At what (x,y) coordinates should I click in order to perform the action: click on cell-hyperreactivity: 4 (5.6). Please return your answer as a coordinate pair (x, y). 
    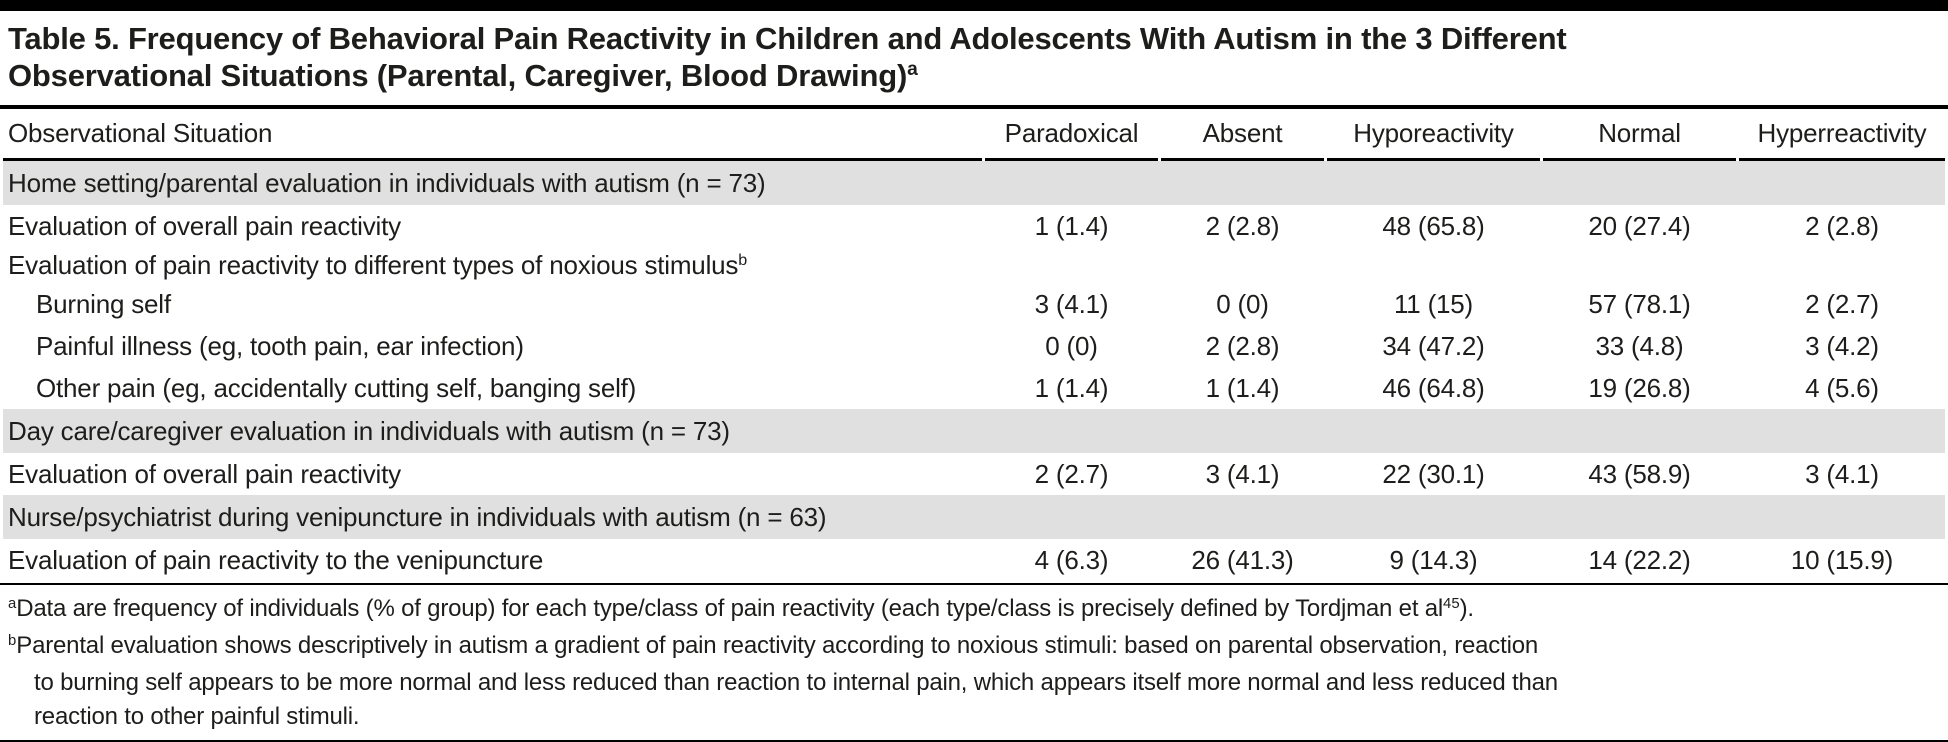
    Looking at the image, I should click on (1842, 387).